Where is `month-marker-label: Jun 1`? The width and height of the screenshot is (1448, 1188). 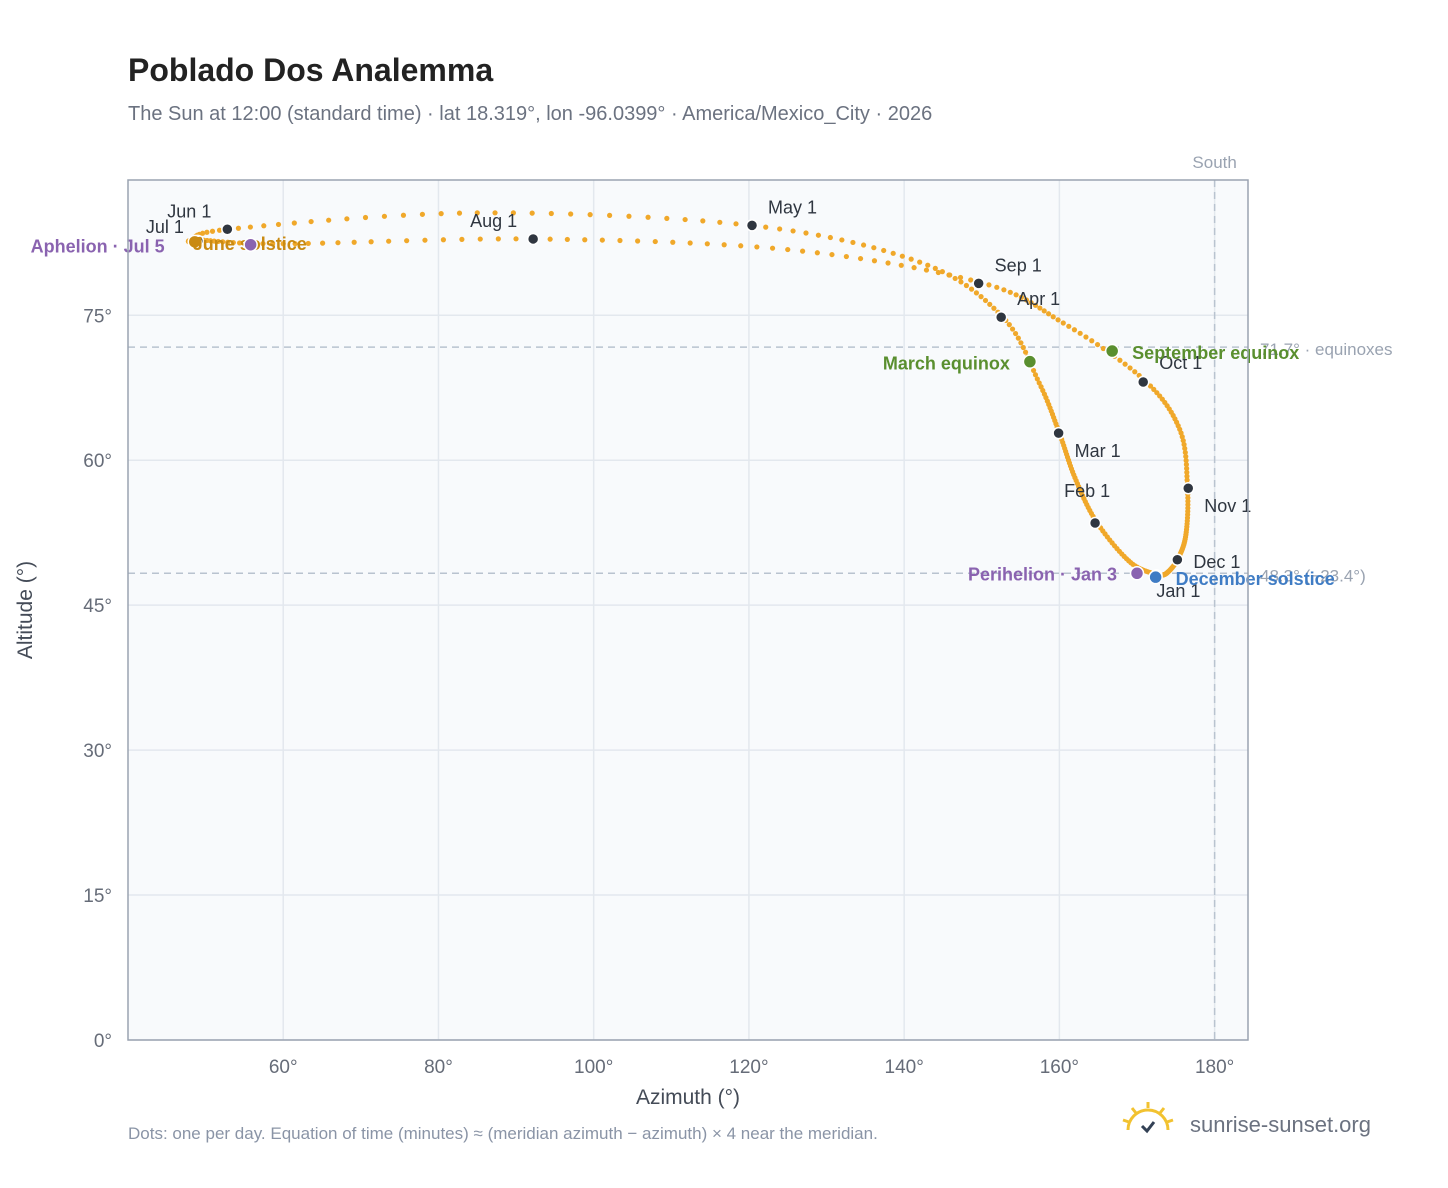
month-marker-label: Jun 1 is located at coordinates (189, 211).